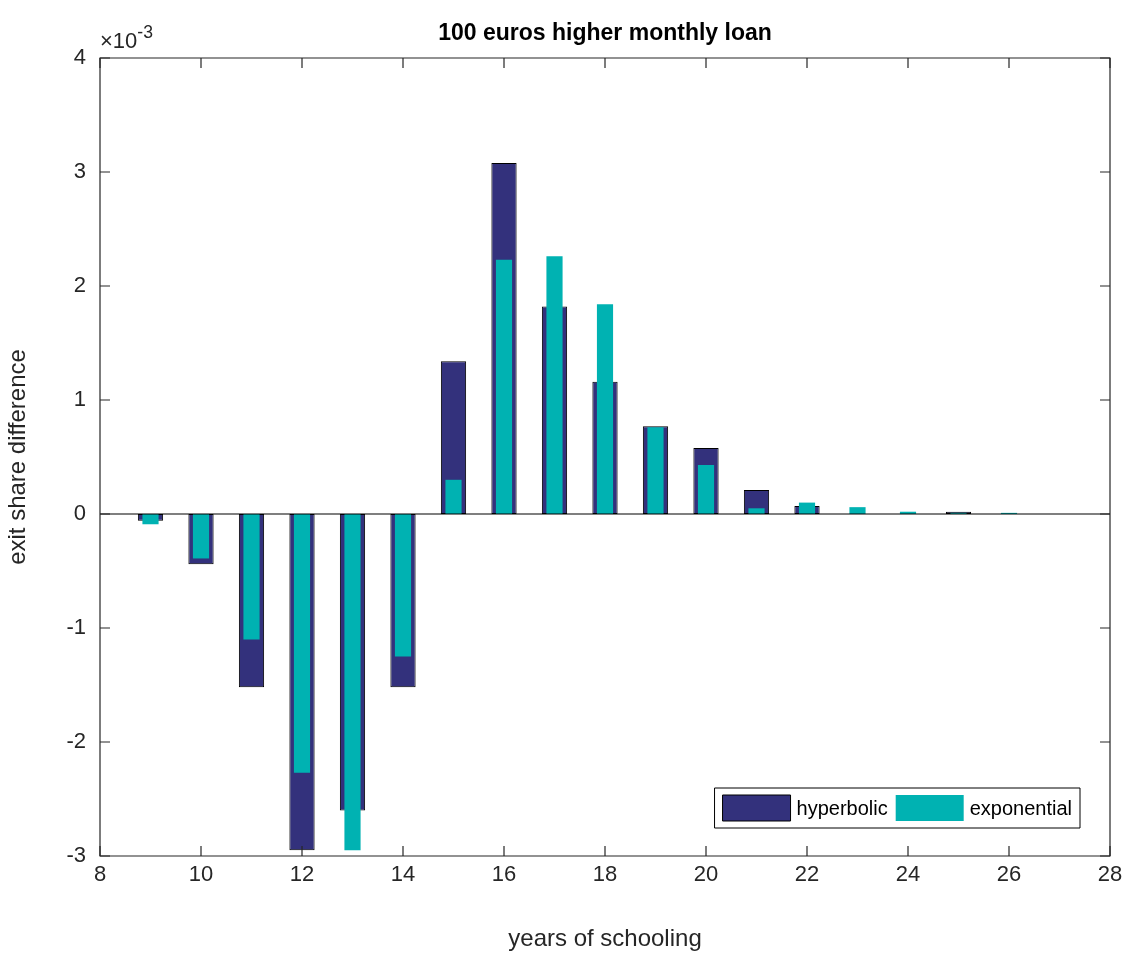 The height and width of the screenshot is (958, 1132). What do you see at coordinates (403, 874) in the screenshot?
I see `x-tick-label: 14` at bounding box center [403, 874].